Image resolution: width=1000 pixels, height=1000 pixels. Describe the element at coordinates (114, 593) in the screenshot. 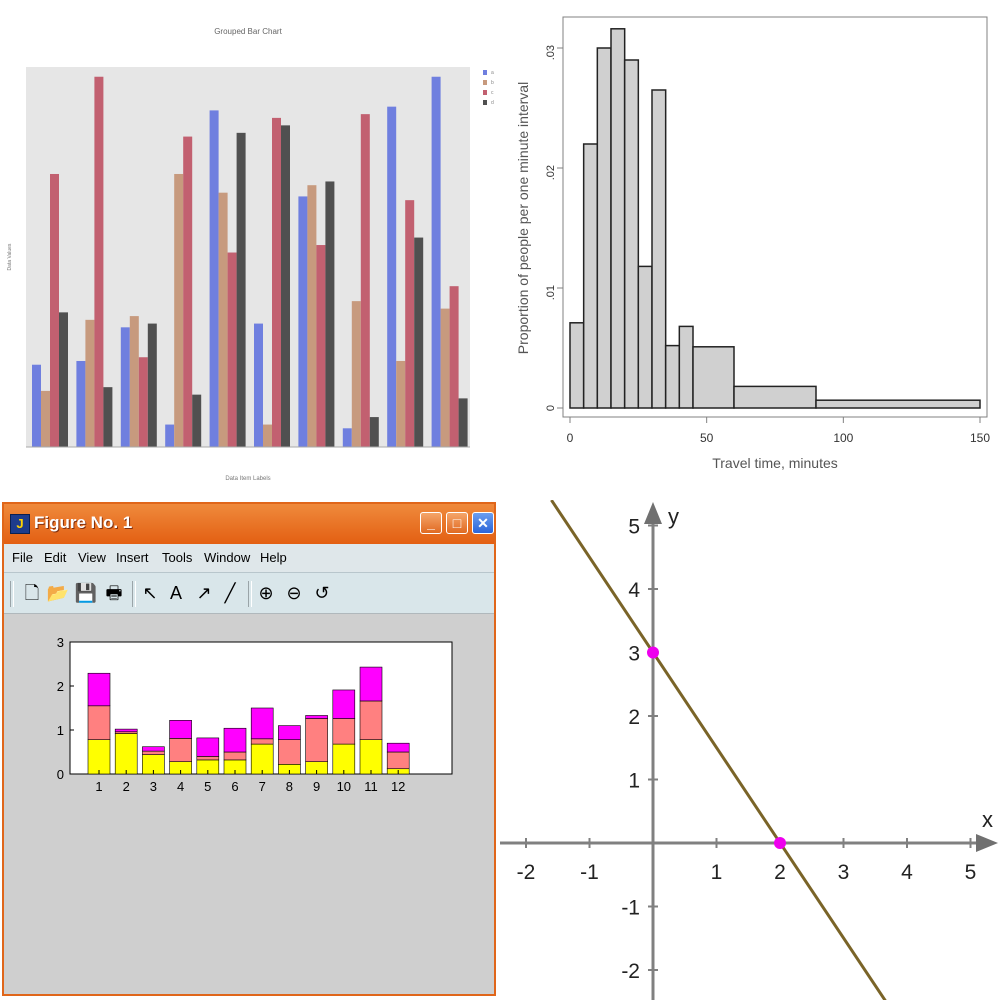

I see `print-icon: 🖶` at that location.